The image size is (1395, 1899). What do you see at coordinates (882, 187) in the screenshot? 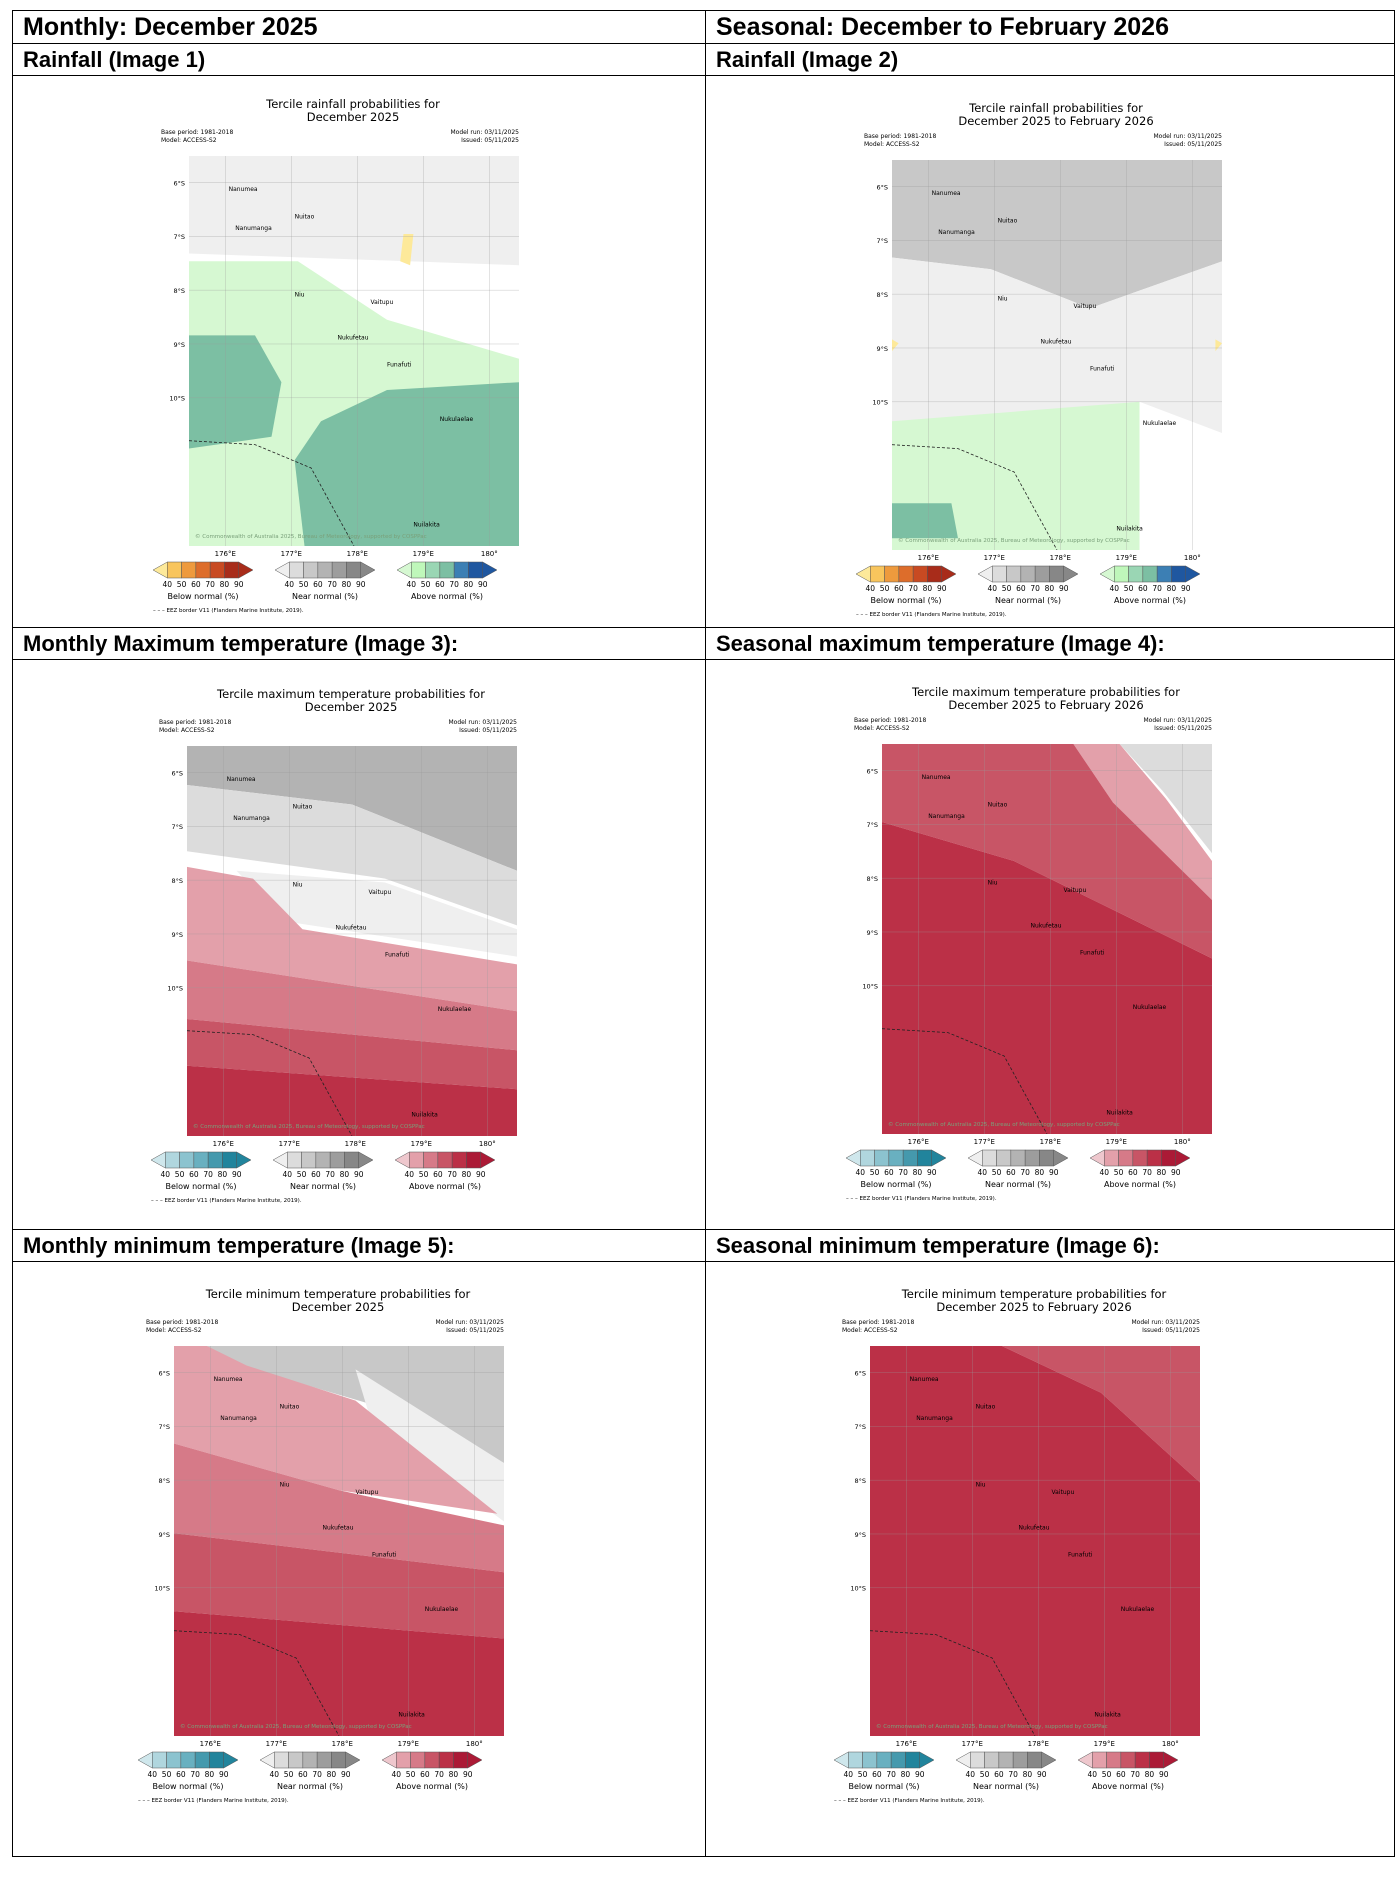
I see `latitude-label: 6°S` at bounding box center [882, 187].